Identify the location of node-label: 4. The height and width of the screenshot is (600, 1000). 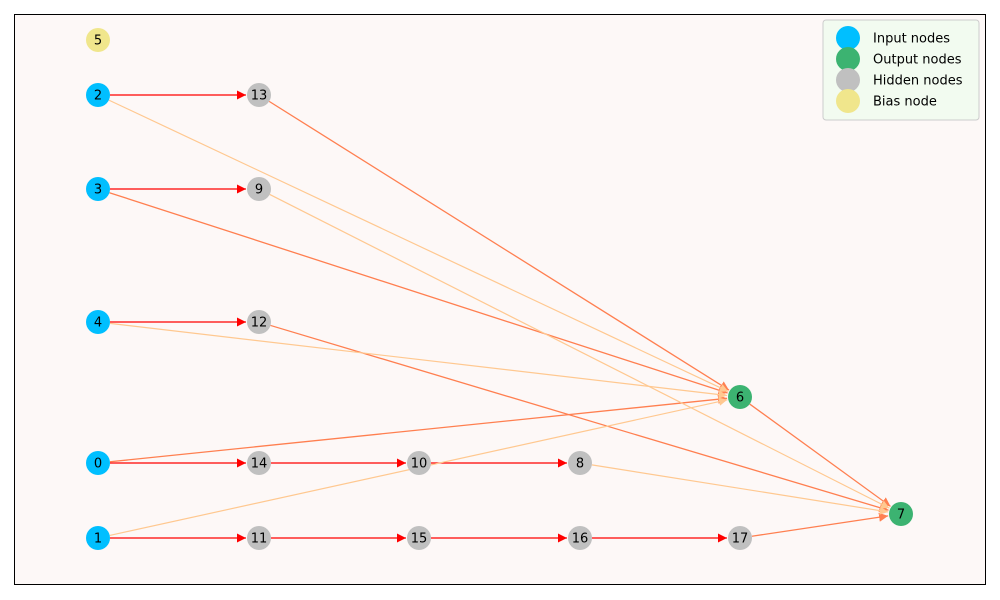
(98, 323).